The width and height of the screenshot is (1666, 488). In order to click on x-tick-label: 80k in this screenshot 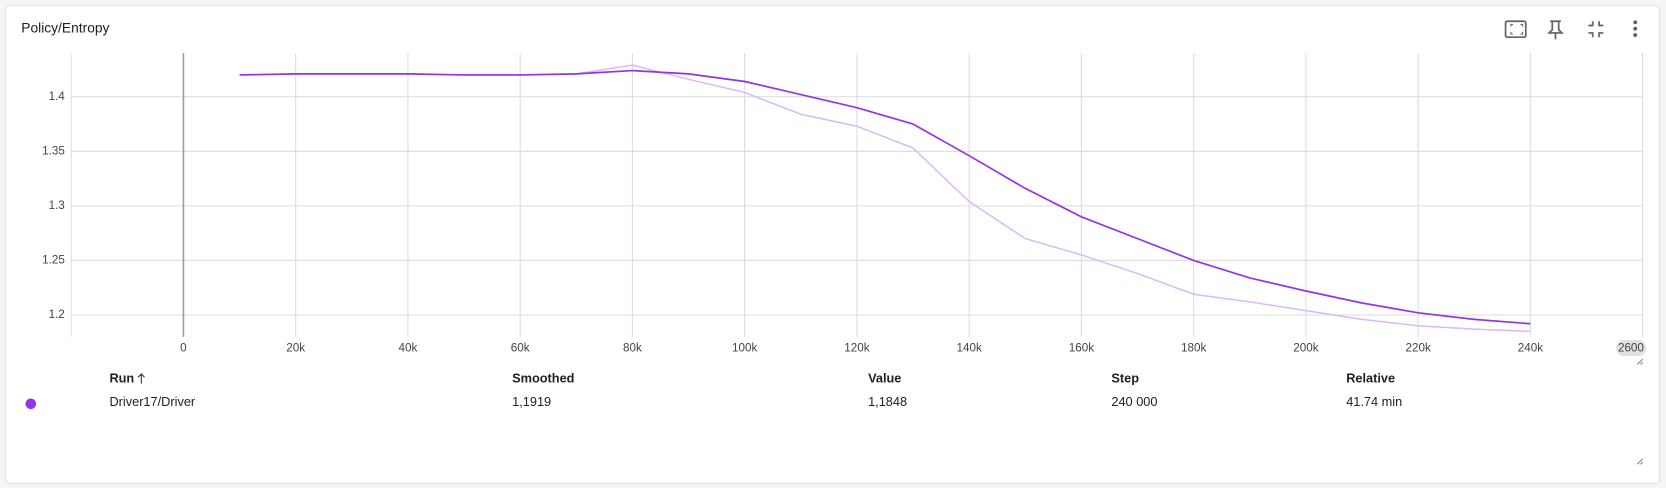, I will do `click(632, 348)`.